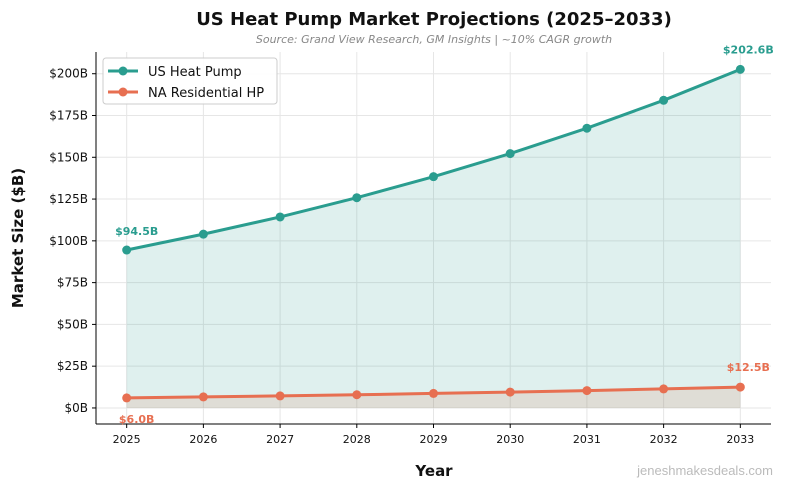  I want to click on y-tick-label: $125B, so click(68, 199).